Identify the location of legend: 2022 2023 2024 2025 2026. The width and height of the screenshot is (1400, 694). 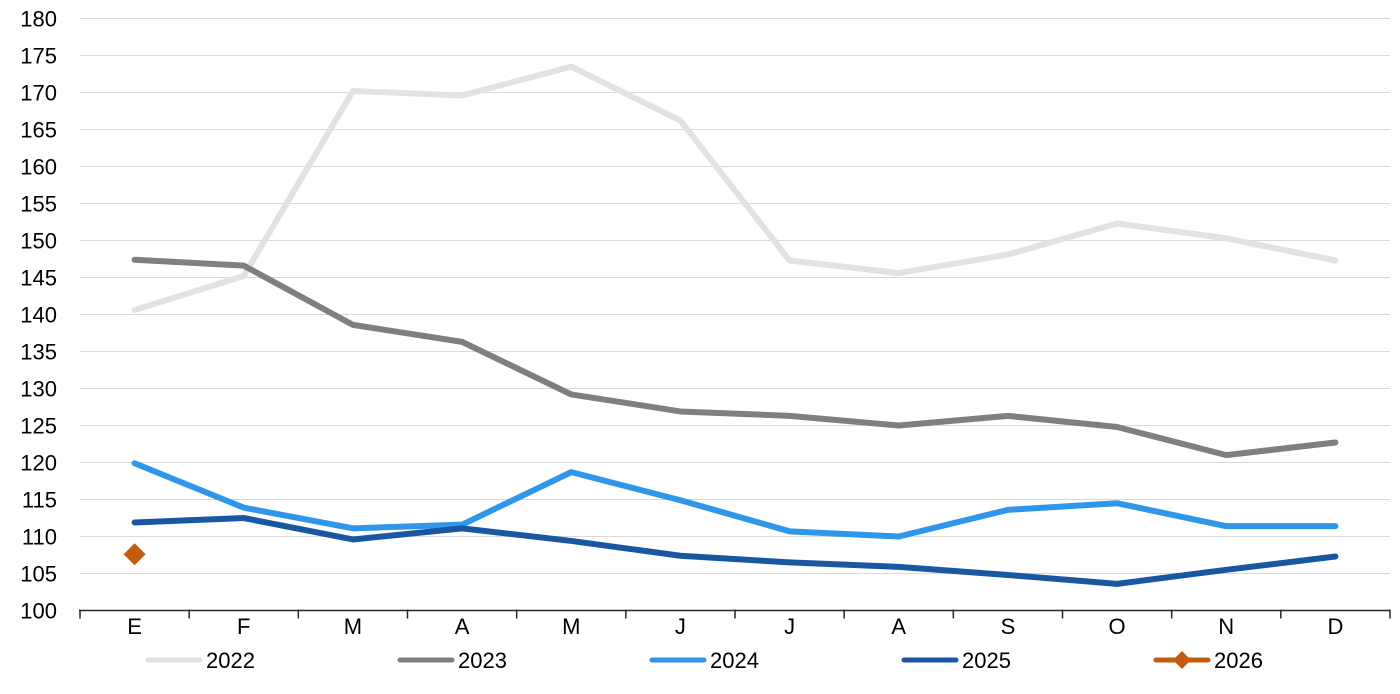
(704, 660).